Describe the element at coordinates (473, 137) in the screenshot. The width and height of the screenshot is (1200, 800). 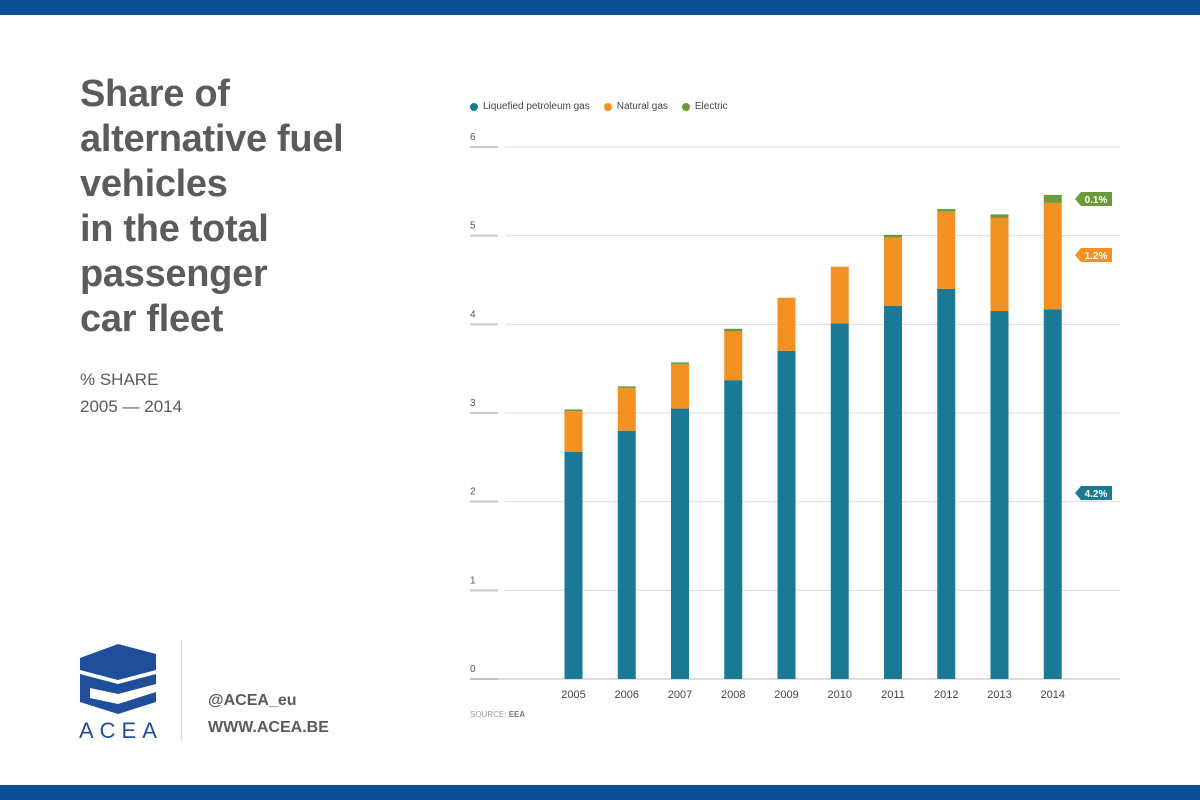
I see `y-tick-label: 6` at that location.